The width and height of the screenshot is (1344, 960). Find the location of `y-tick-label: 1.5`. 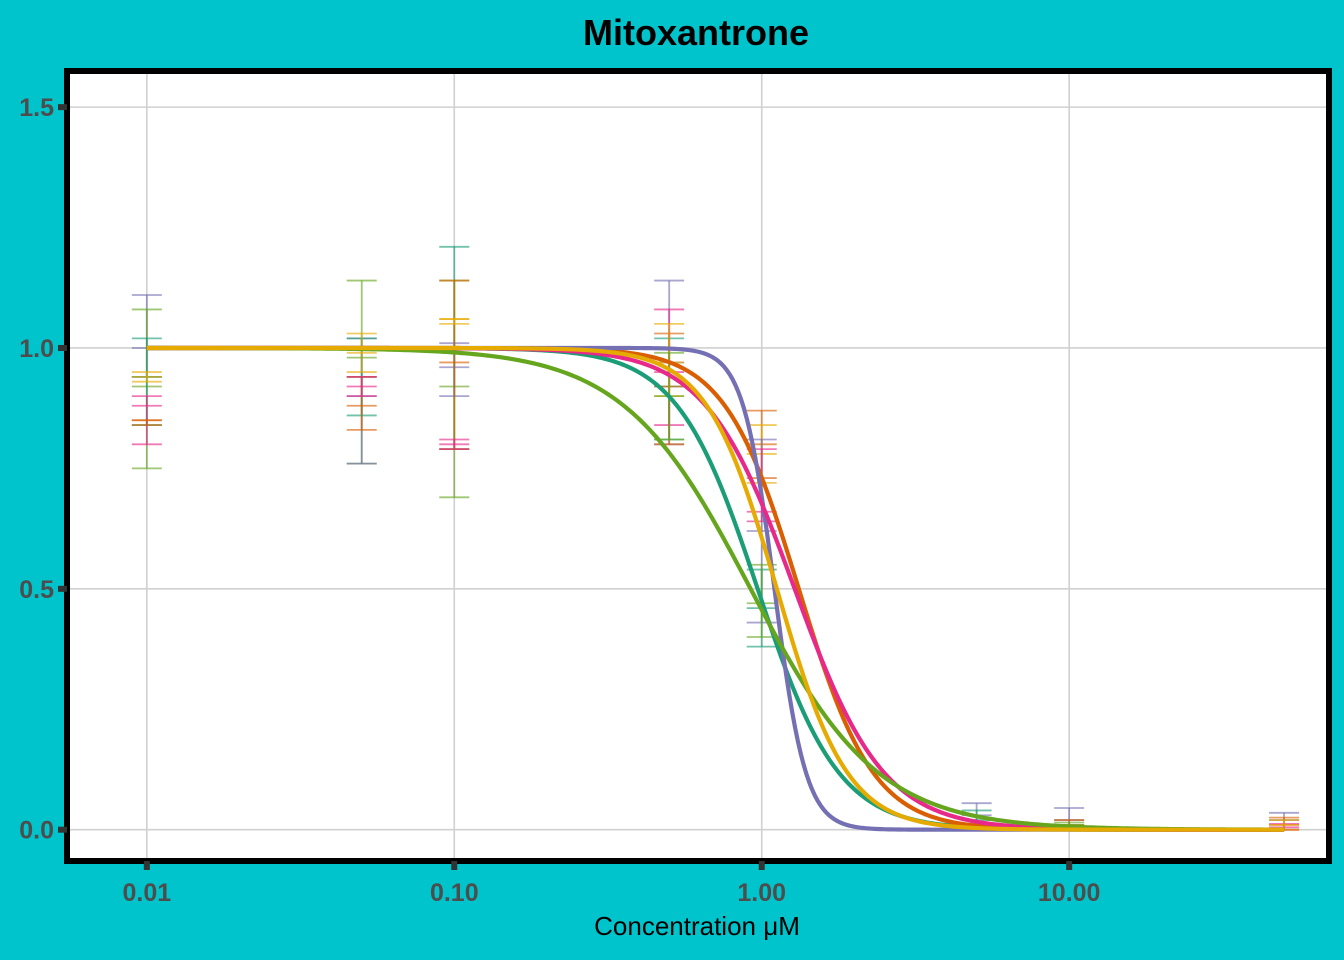

y-tick-label: 1.5 is located at coordinates (36, 108).